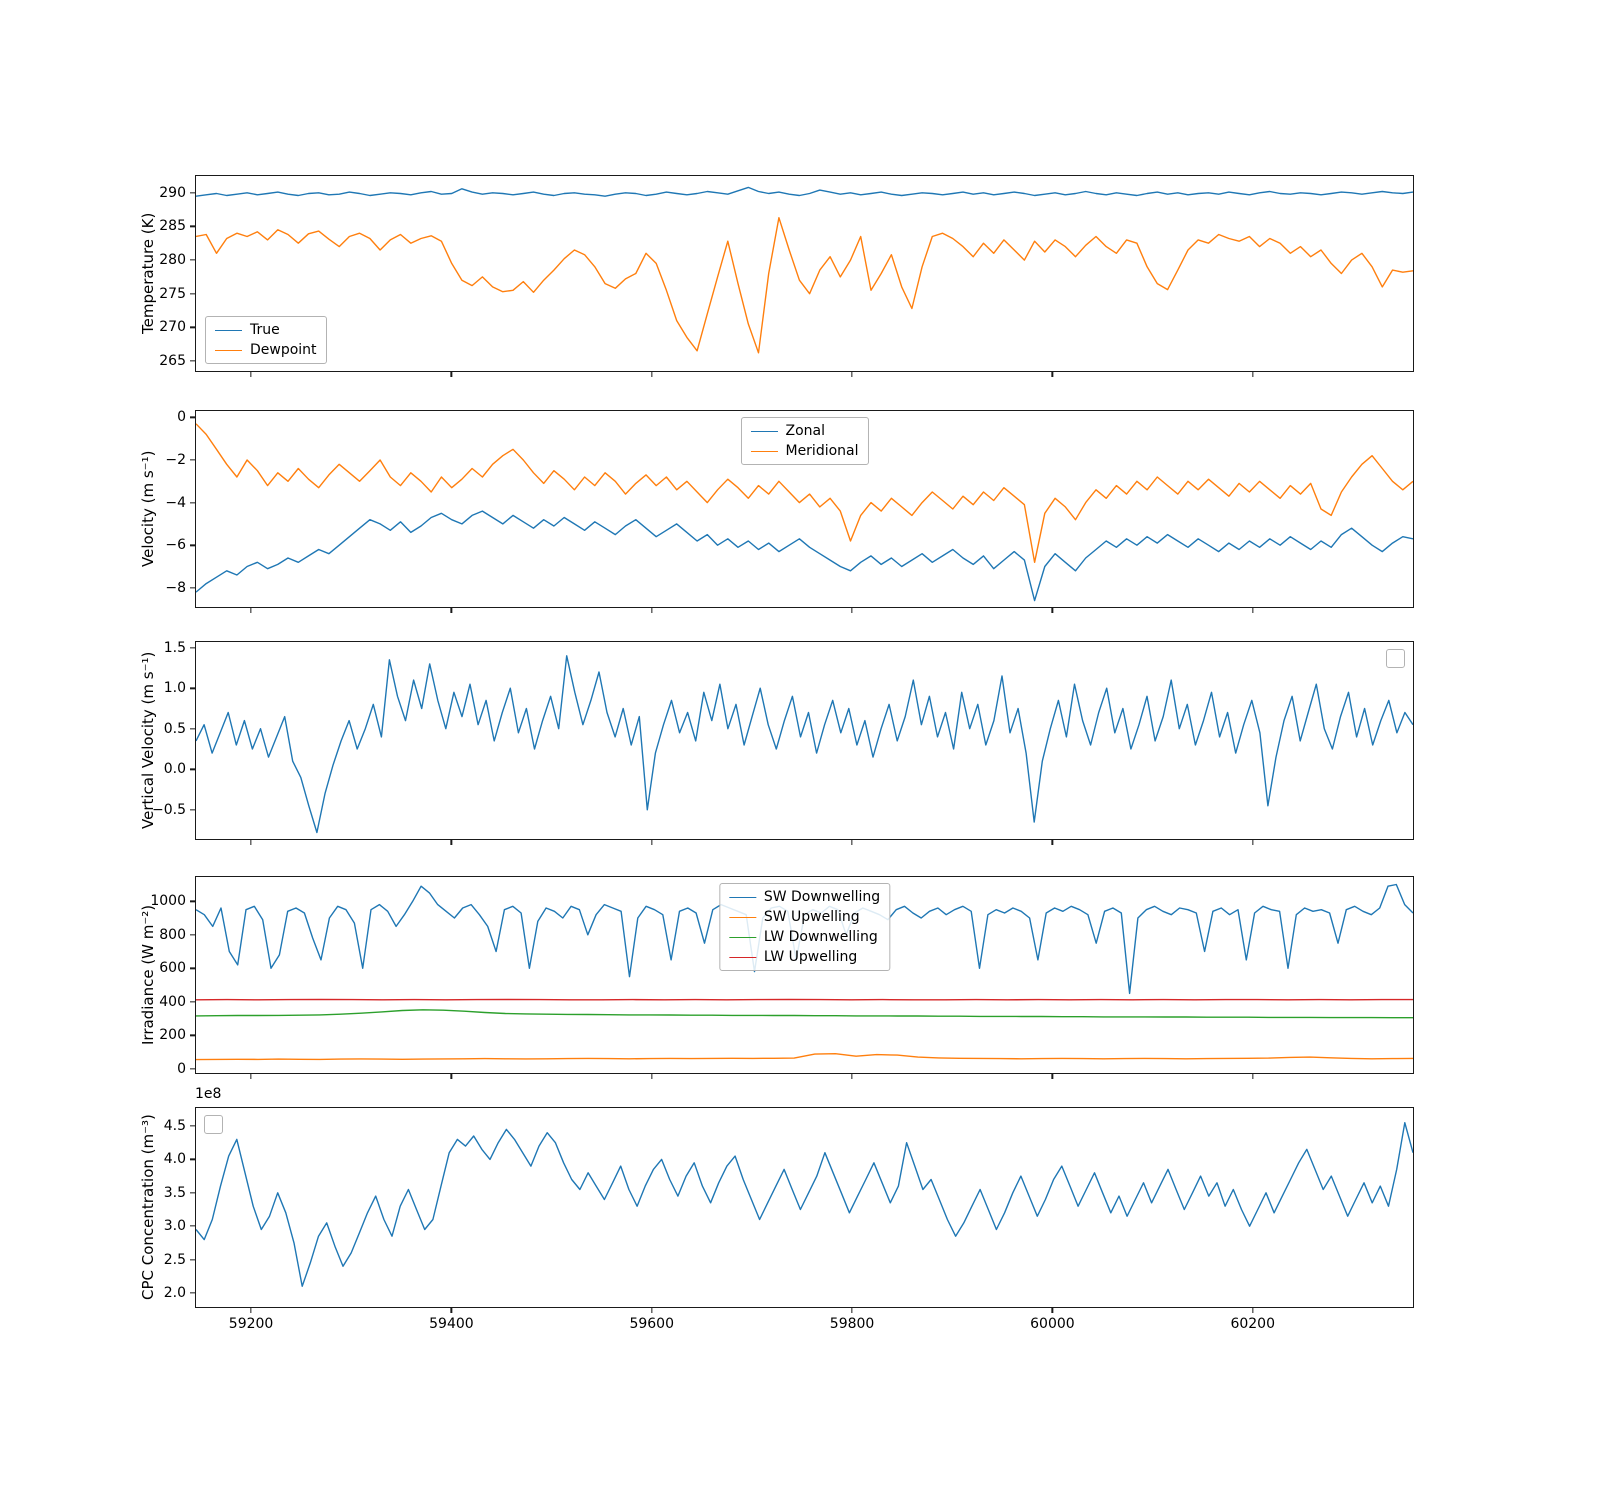 This screenshot has width=1600, height=1500. What do you see at coordinates (172, 968) in the screenshot?
I see `y-tick-label: 600` at bounding box center [172, 968].